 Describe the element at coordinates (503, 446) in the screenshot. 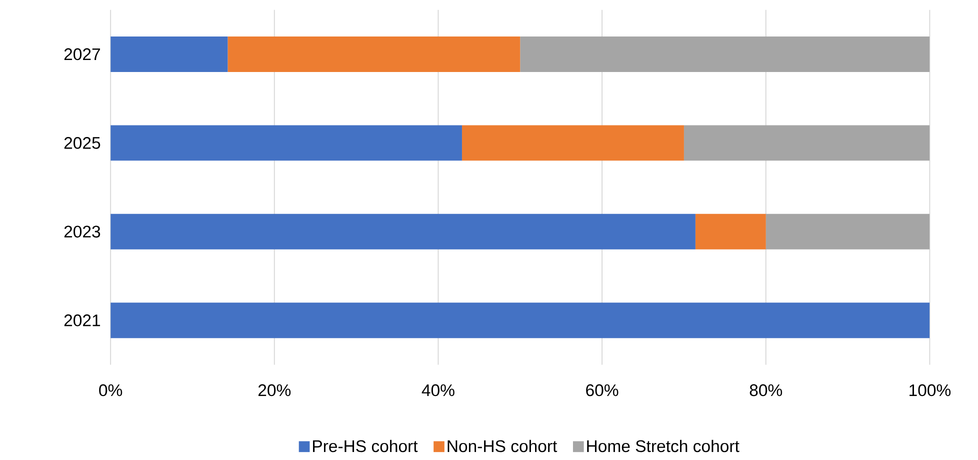

I see `legend-label: Non-HS cohort` at that location.